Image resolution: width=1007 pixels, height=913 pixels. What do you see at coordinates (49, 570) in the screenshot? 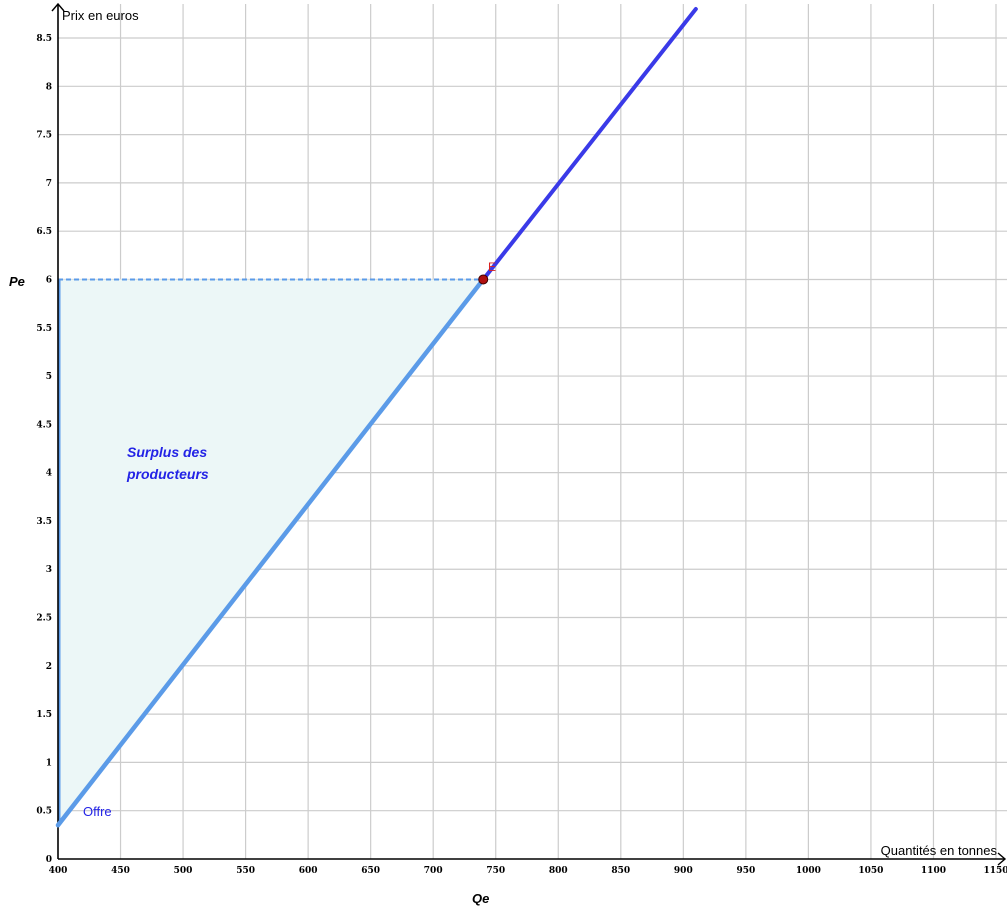
I see `y-tick-label: 3` at bounding box center [49, 570].